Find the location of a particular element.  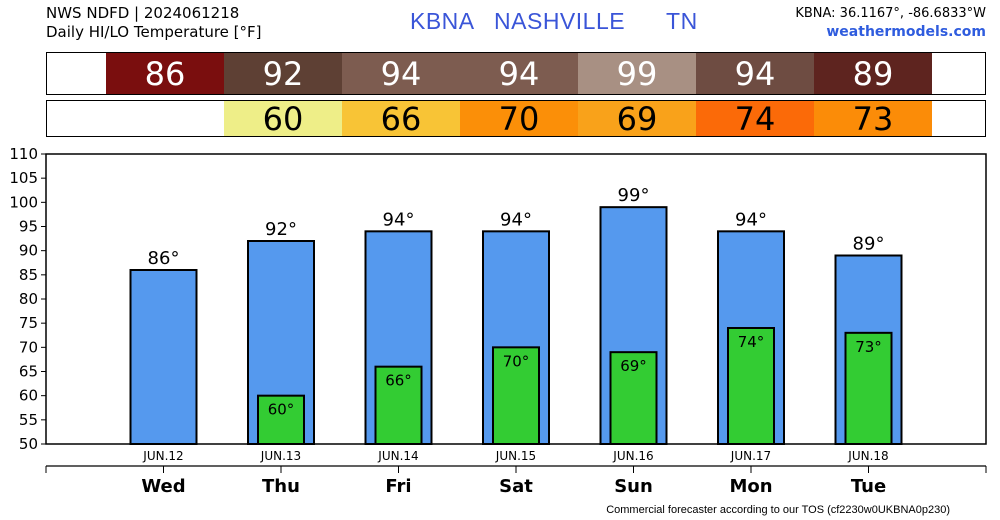

product-title: NWS NDFD | 2024061218 is located at coordinates (143, 13).